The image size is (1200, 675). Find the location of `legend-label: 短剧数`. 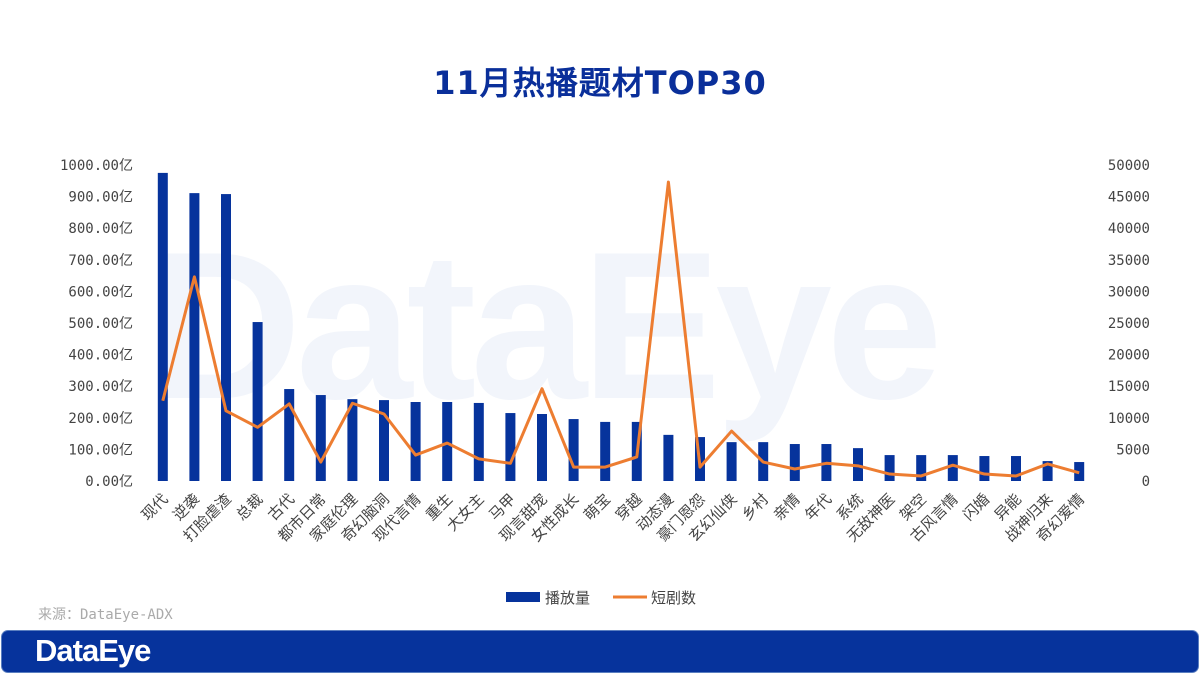

legend-label: 短剧数 is located at coordinates (673, 598).